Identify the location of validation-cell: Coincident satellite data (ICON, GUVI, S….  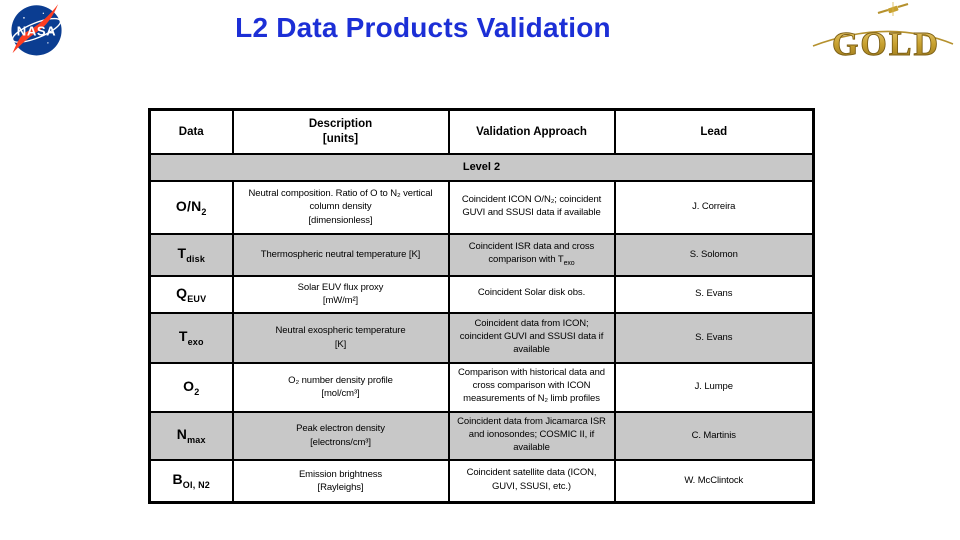
(531, 481).